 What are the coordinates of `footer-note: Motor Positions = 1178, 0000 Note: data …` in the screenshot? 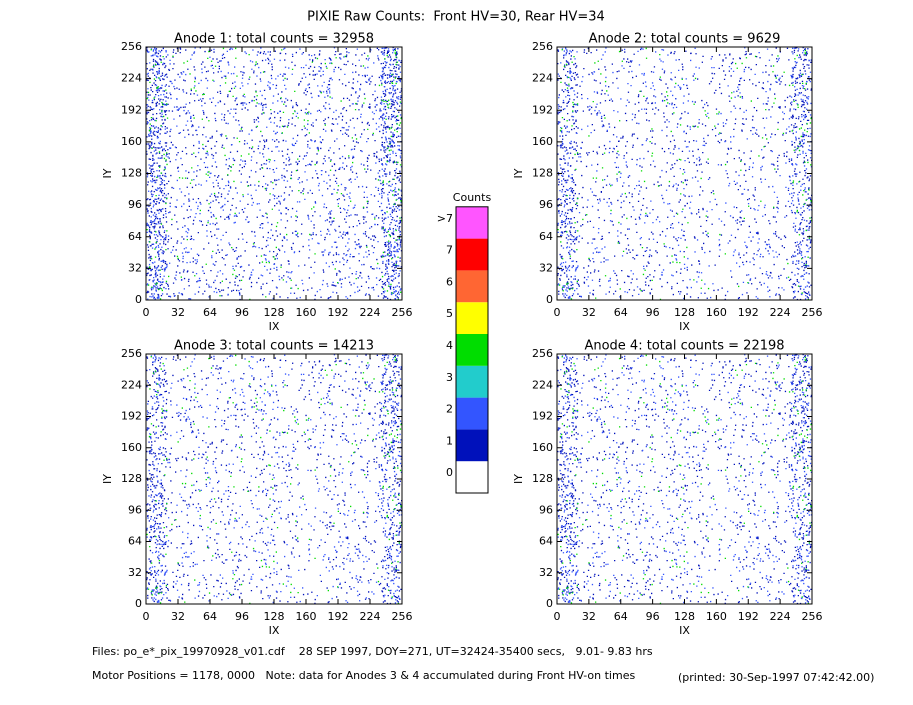 It's located at (363, 675).